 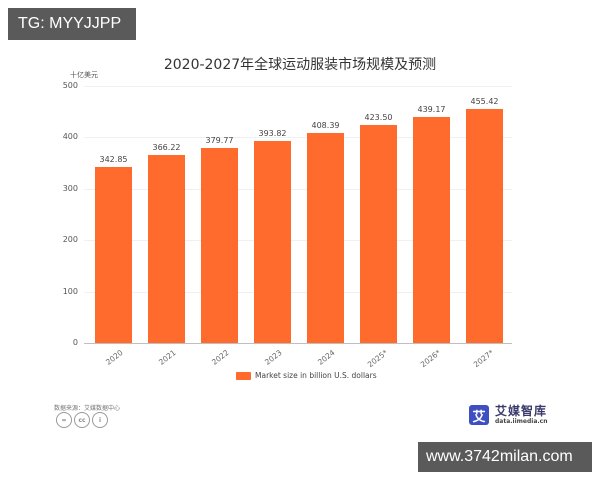 What do you see at coordinates (220, 357) in the screenshot?
I see `x-tick-label: 2022` at bounding box center [220, 357].